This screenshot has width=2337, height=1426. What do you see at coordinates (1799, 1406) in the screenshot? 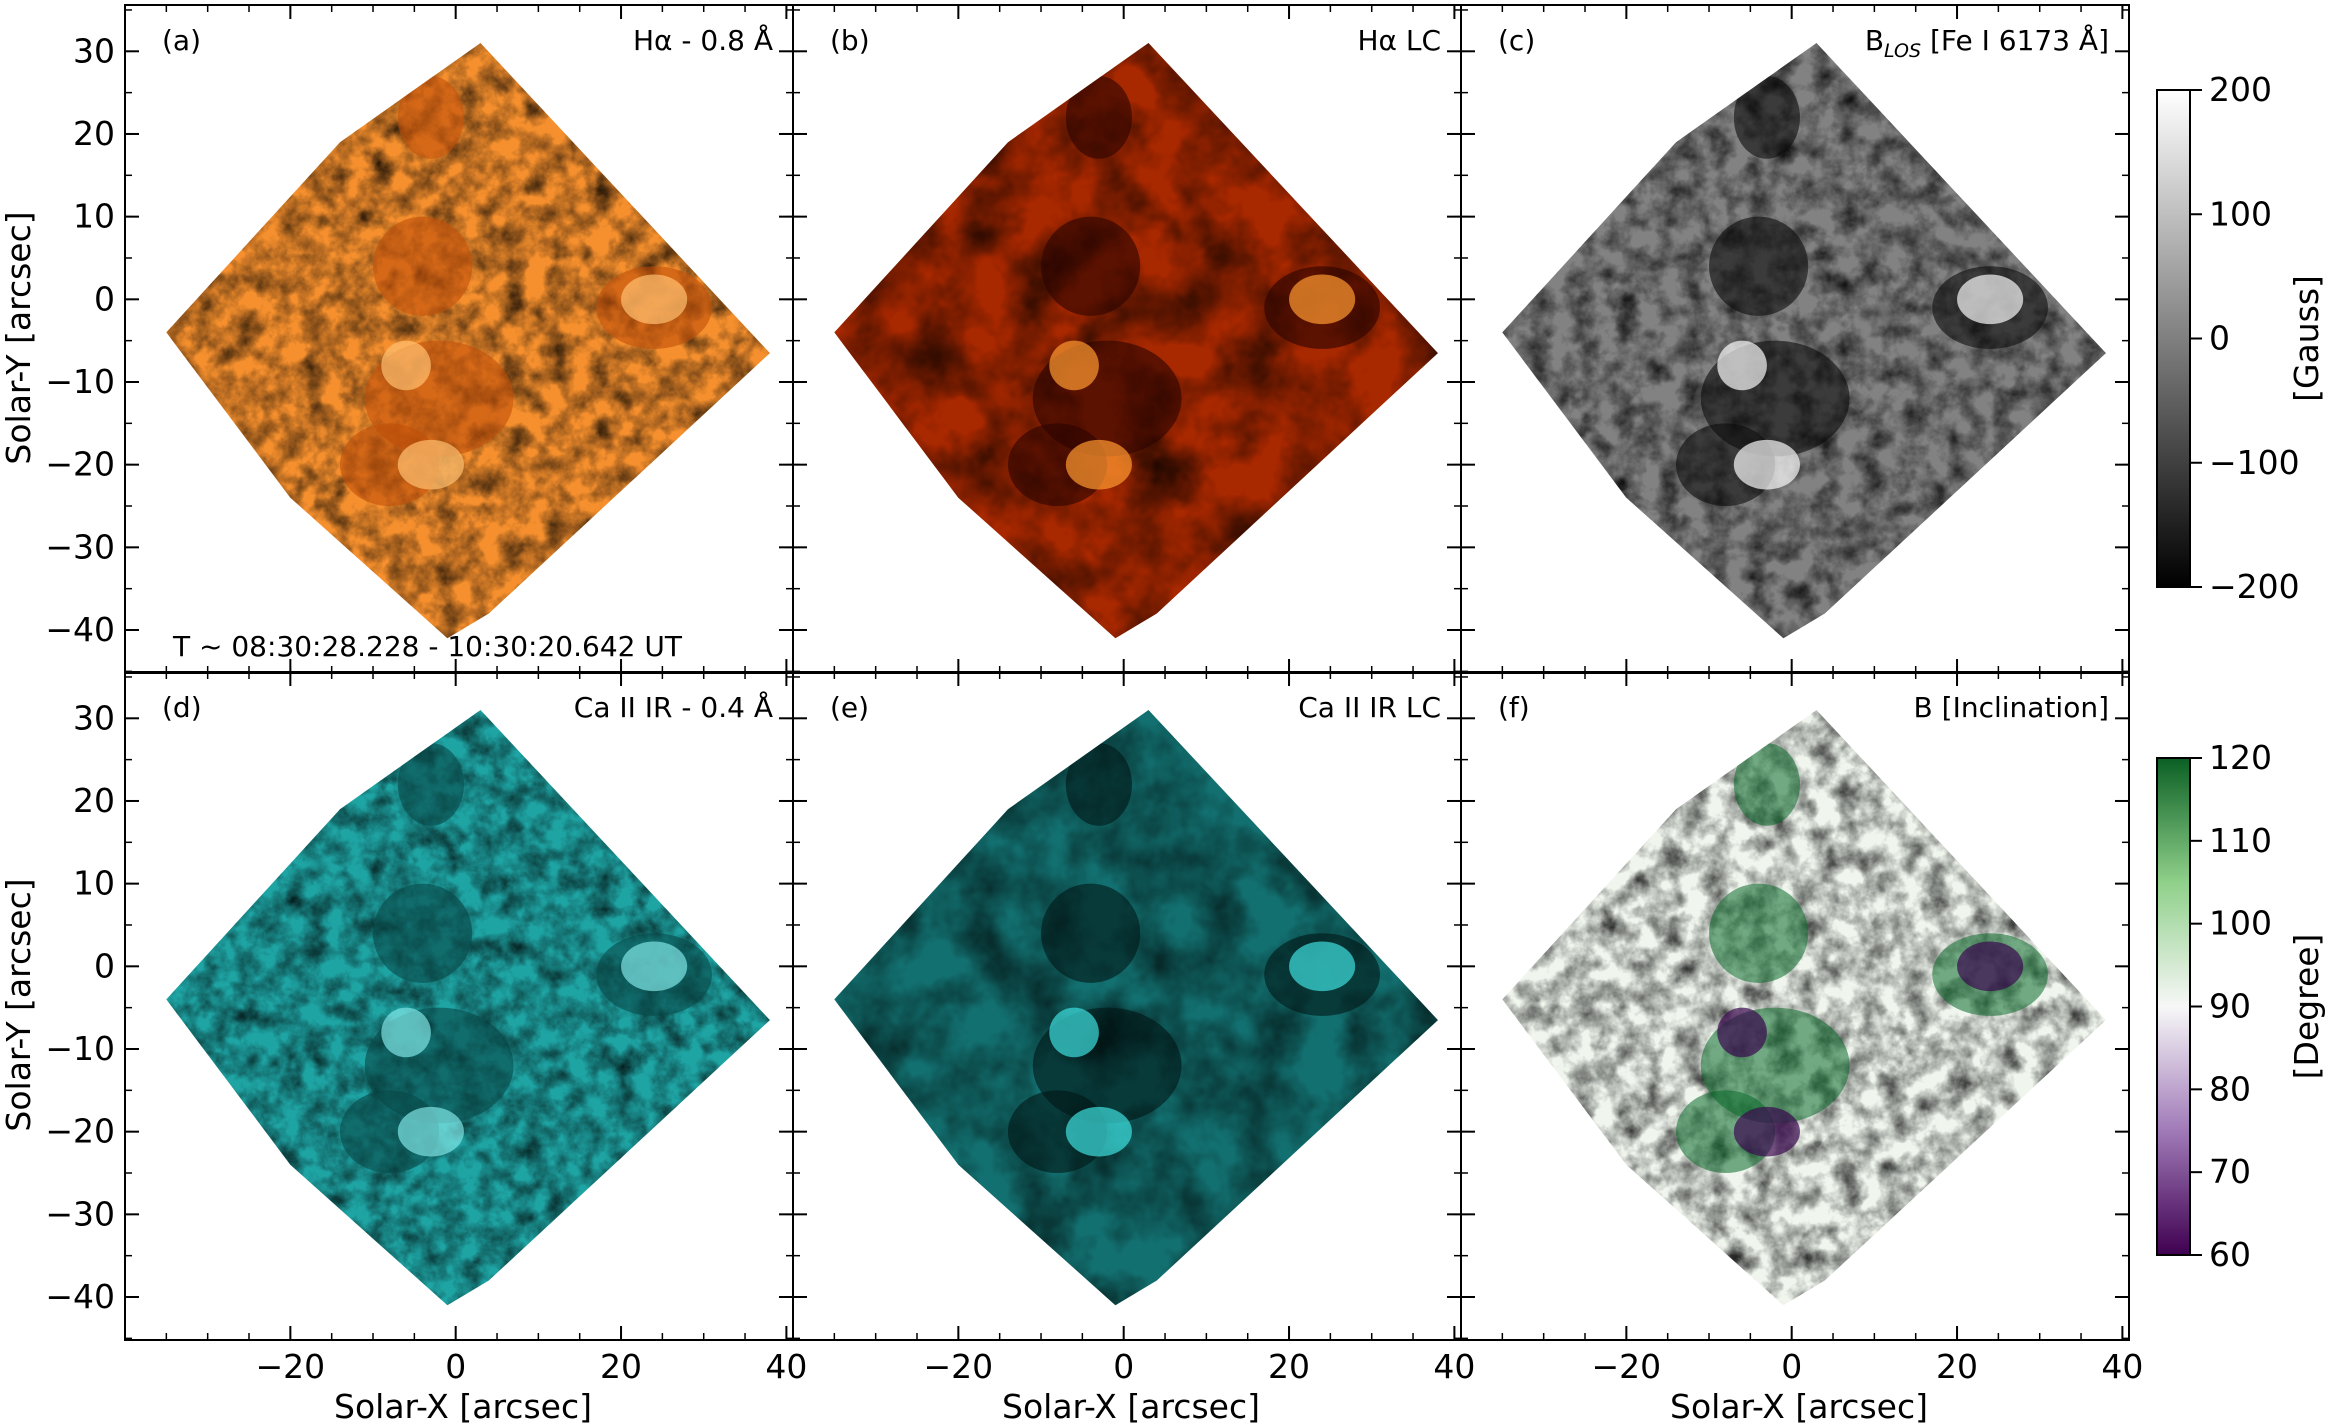
I see `x-axis-label-col3: Solar-X [arcsec]` at bounding box center [1799, 1406].